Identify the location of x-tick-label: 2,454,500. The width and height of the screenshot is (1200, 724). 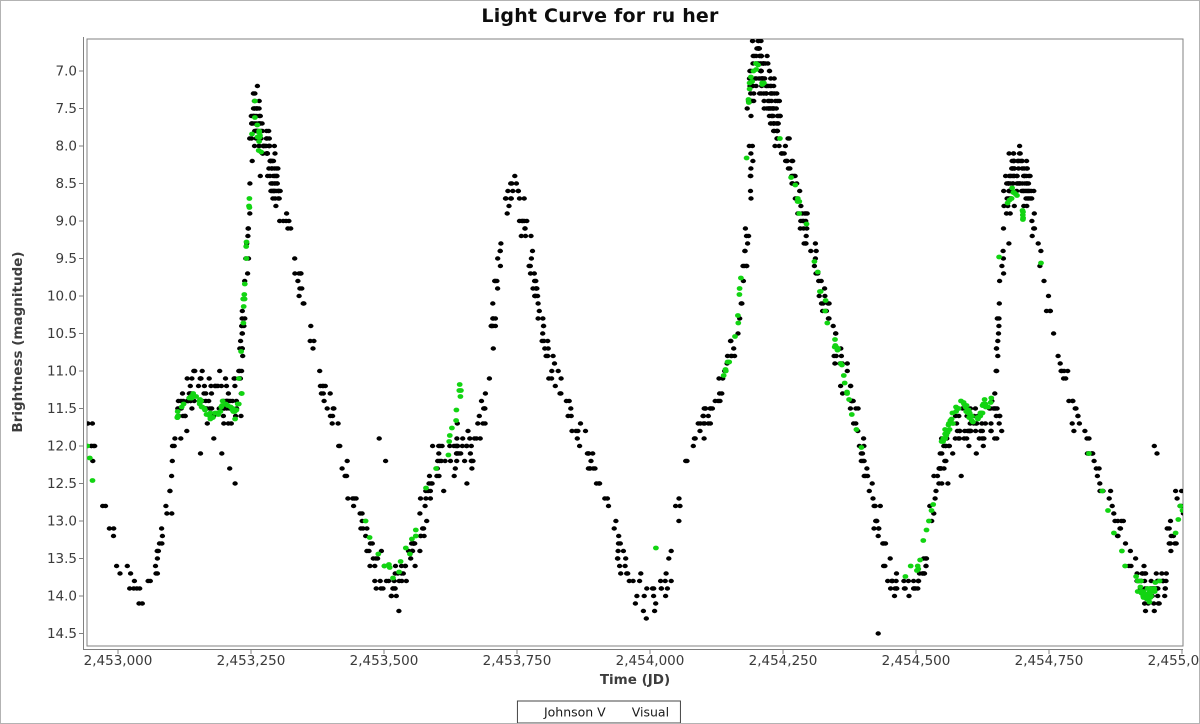
(916, 661).